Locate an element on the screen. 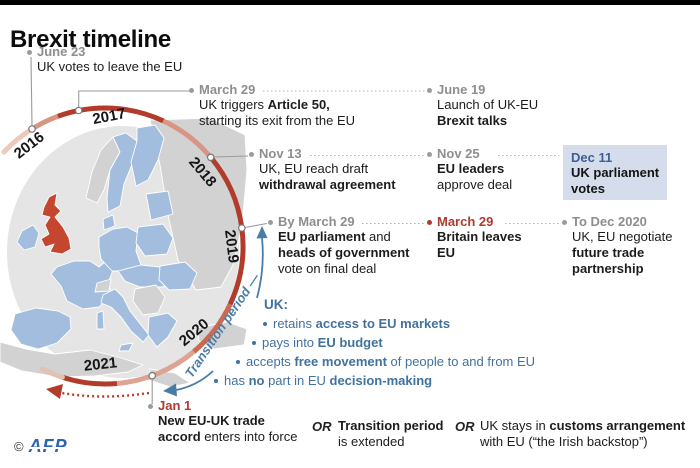  map-sweden is located at coordinates (122, 172).